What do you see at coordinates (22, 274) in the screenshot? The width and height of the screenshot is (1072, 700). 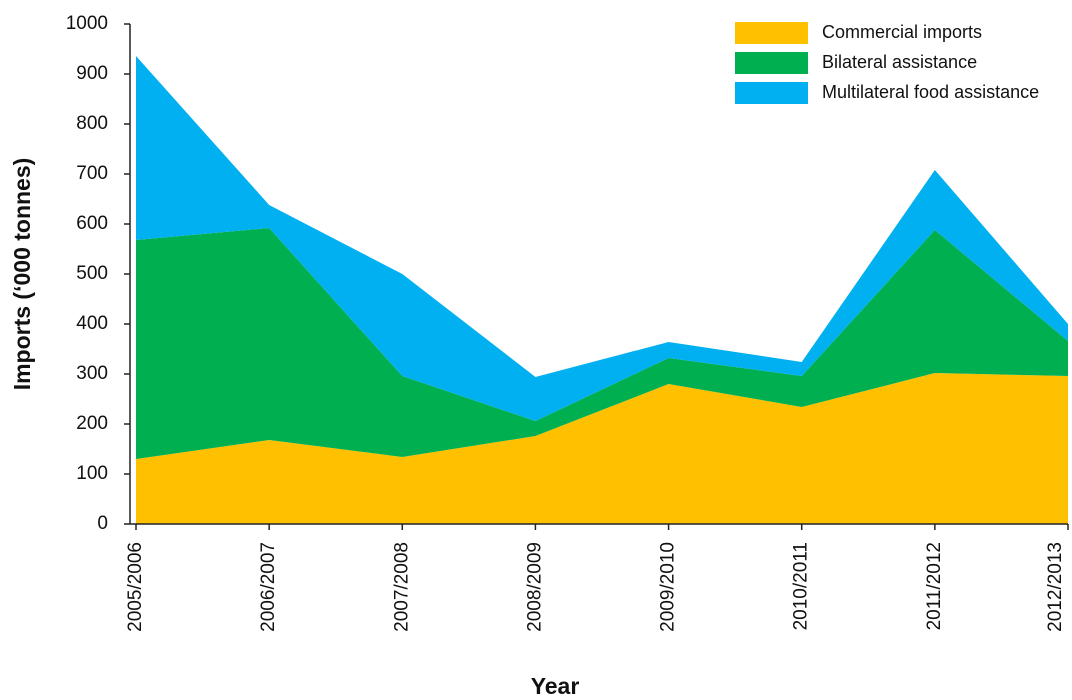 I see `y-axis-title: Imports (‘000 tonnes)` at bounding box center [22, 274].